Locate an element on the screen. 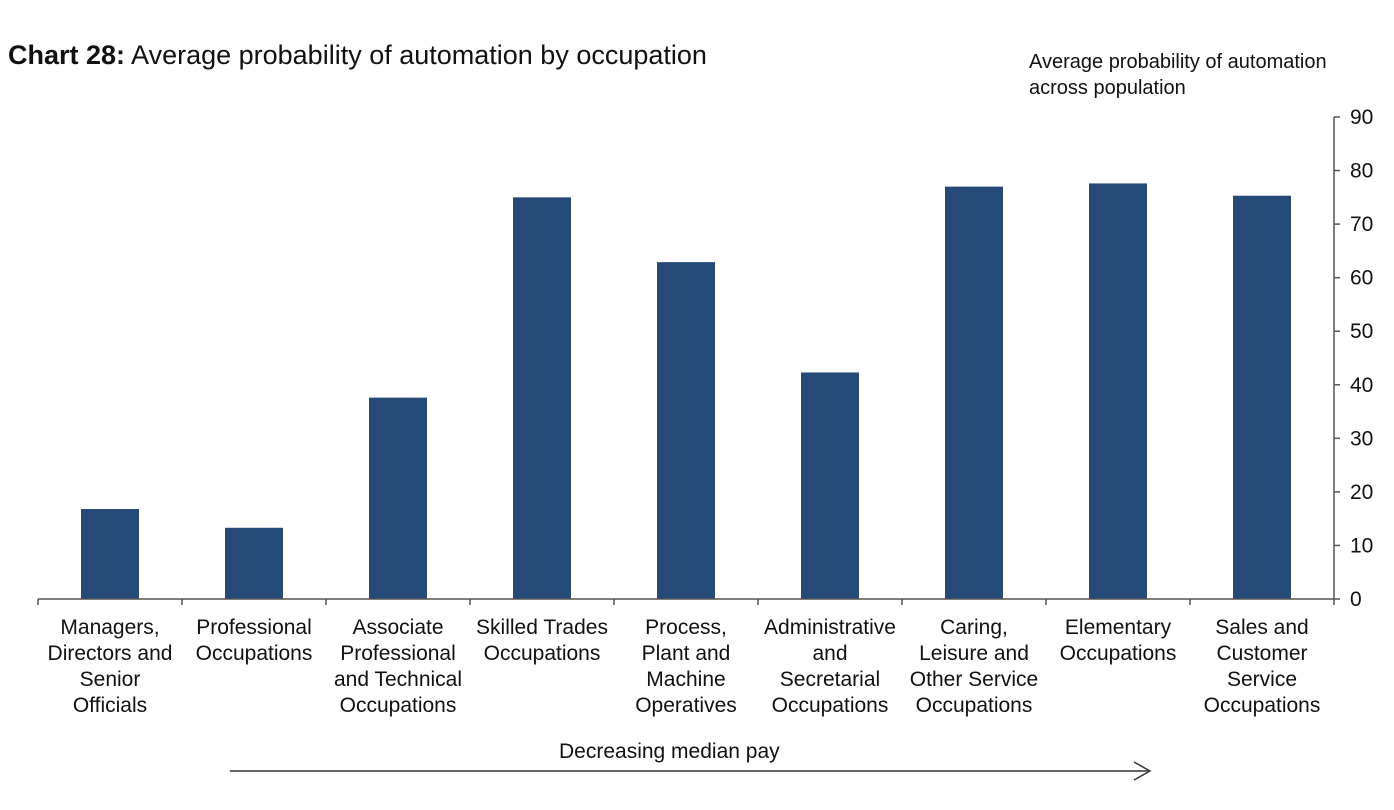  y-tick-label-10: 10 is located at coordinates (1361, 545).